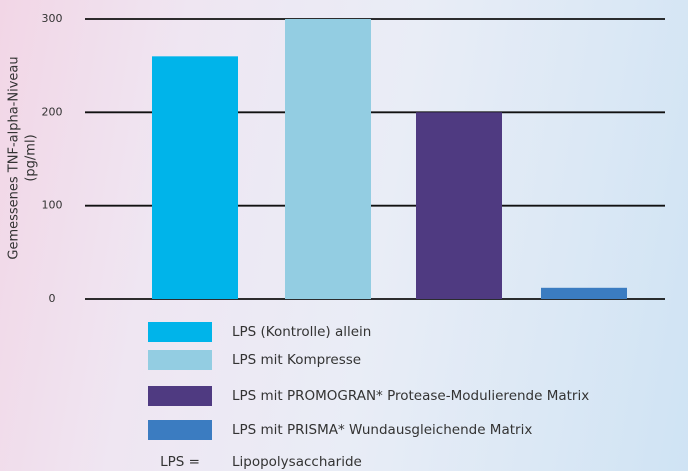 This screenshot has width=688, height=471. What do you see at coordinates (382, 430) in the screenshot?
I see `legend-label: LPS mit PRISMA* Wundausgleichende Matrix` at bounding box center [382, 430].